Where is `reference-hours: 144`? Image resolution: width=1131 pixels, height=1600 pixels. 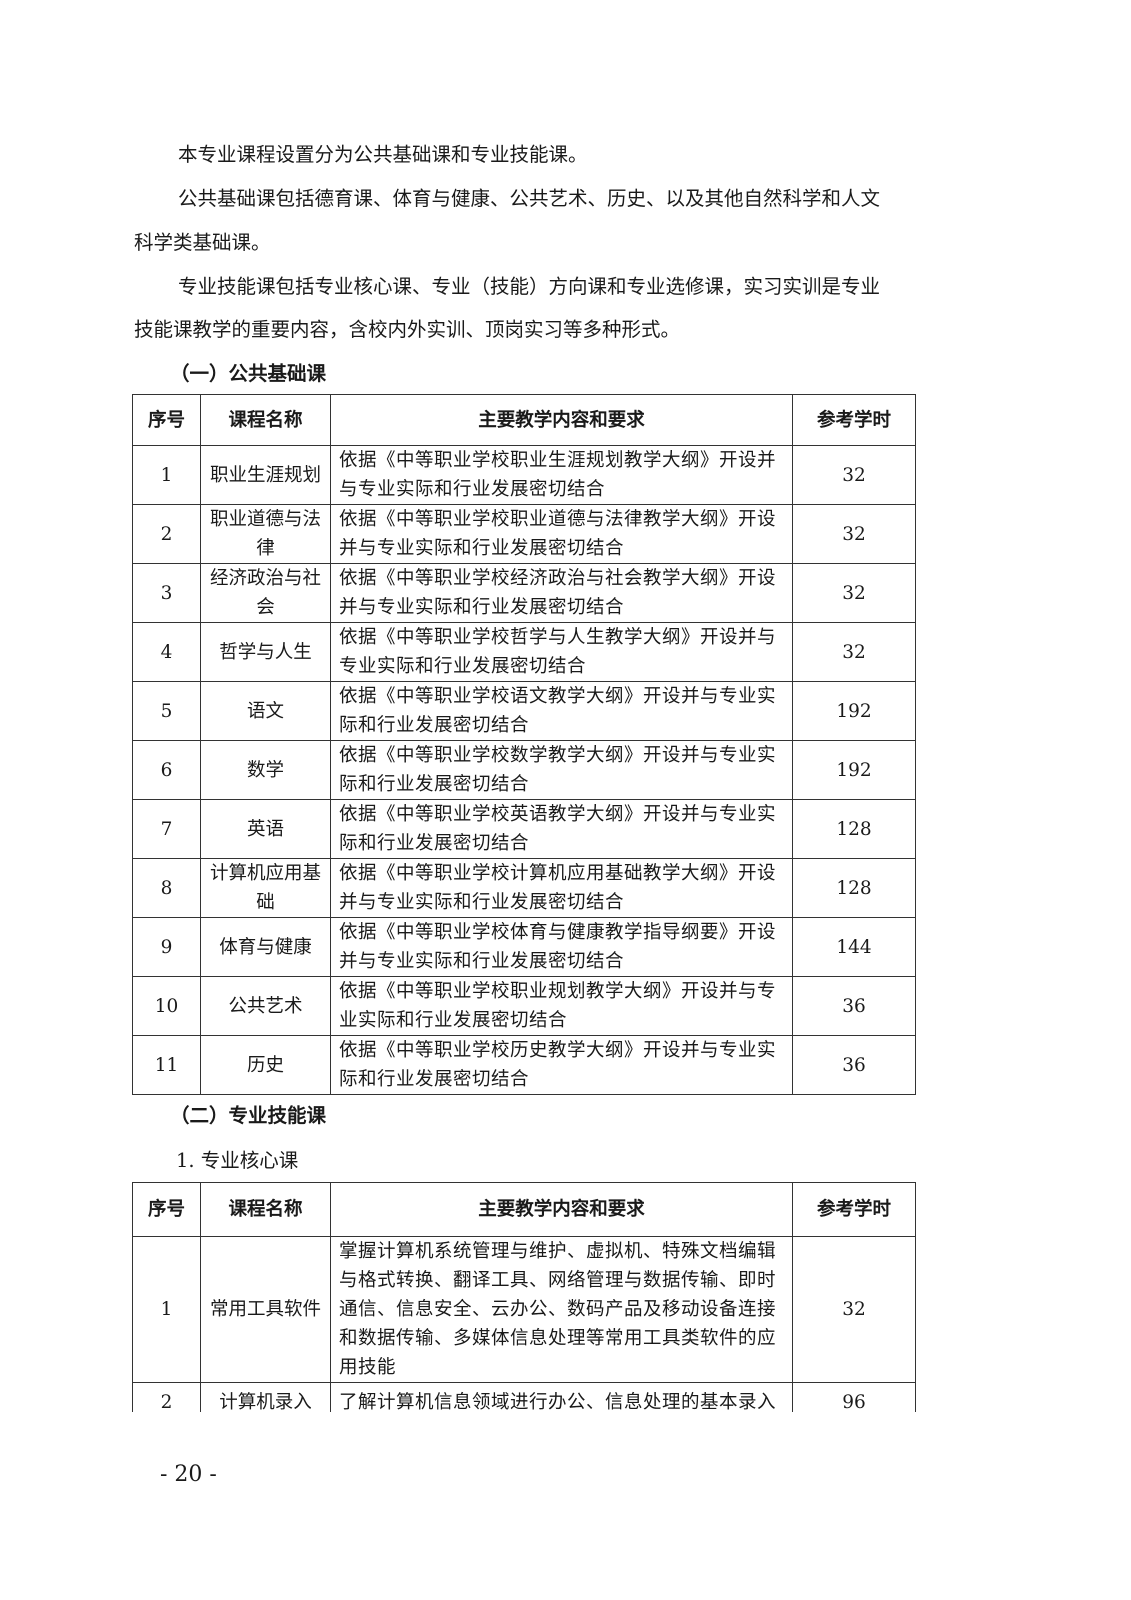
reference-hours: 144 is located at coordinates (854, 947).